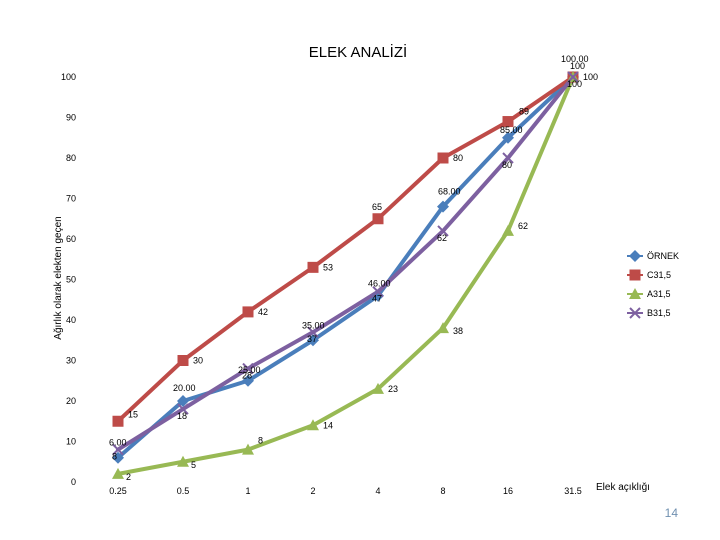 This screenshot has width=720, height=540. Describe the element at coordinates (524, 112) in the screenshot. I see `data-label: 89` at that location.